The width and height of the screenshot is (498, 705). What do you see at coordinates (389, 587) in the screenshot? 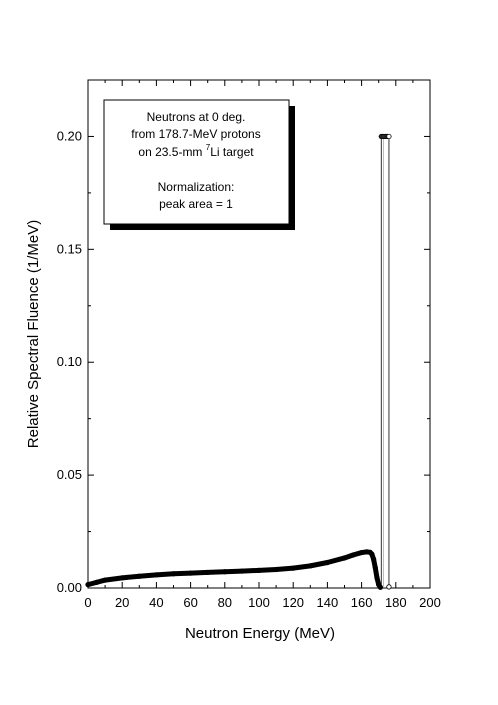
I see `peak-base-point` at bounding box center [389, 587].